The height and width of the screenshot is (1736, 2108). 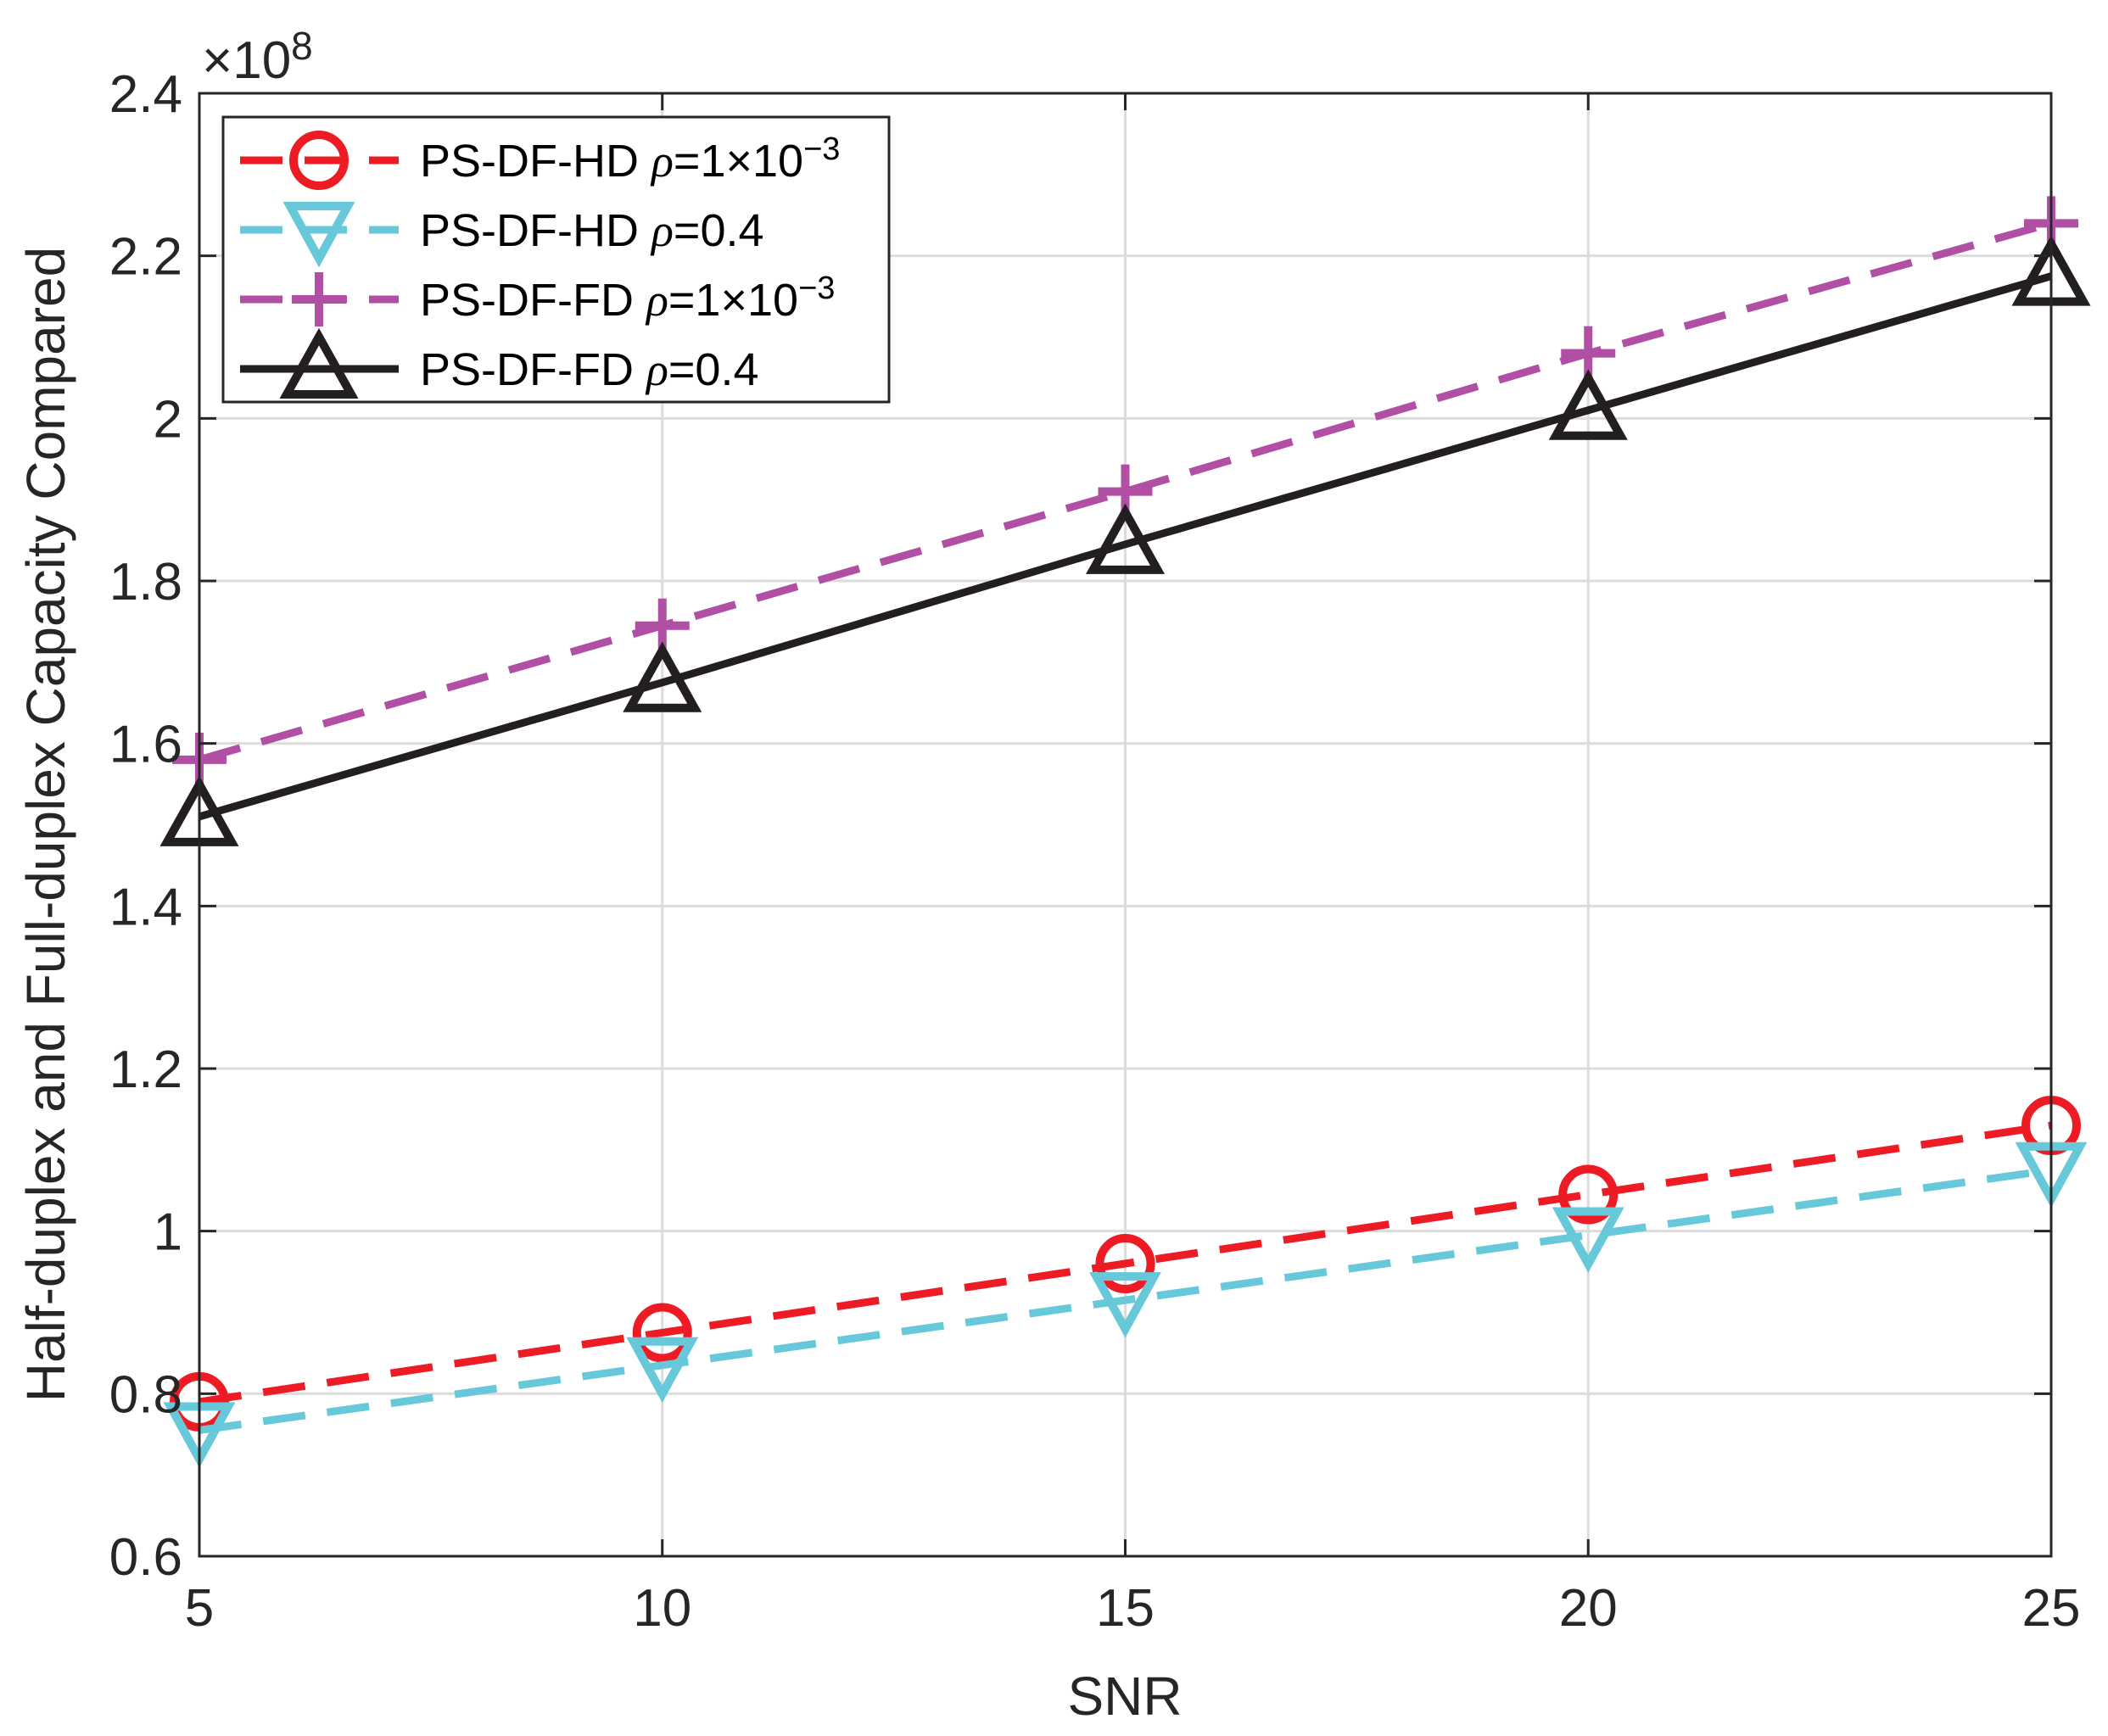 I want to click on y-tick-label: 2.4, so click(x=145, y=94).